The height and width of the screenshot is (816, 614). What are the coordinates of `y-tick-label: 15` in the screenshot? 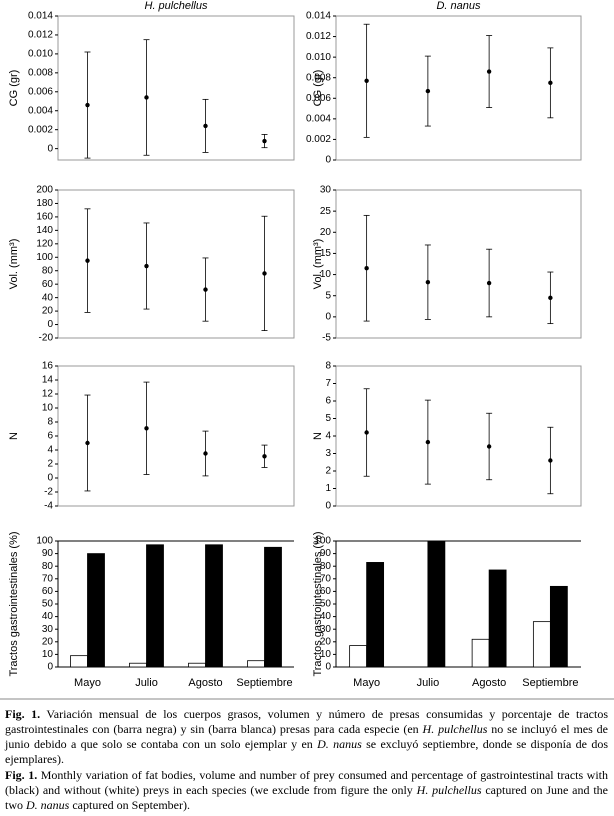 It's located at (326, 253).